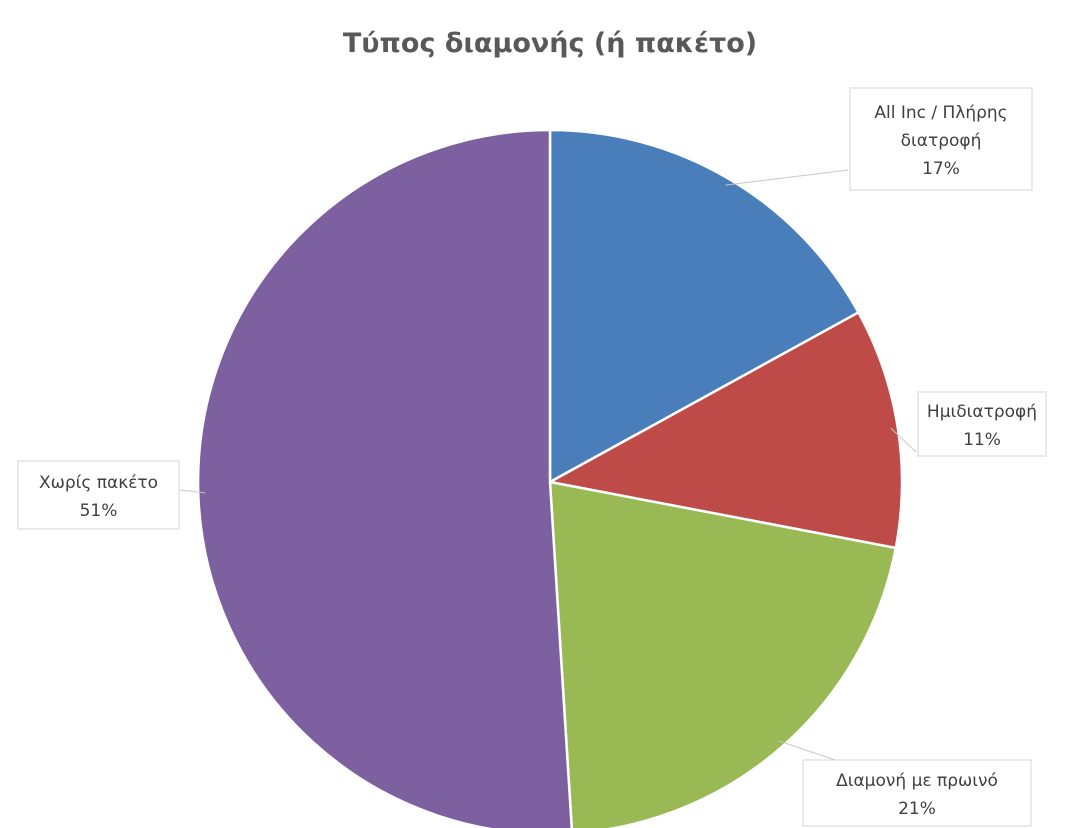 Image resolution: width=1073 pixels, height=828 pixels. I want to click on data-label-category: Ημιδιατροφή, so click(982, 412).